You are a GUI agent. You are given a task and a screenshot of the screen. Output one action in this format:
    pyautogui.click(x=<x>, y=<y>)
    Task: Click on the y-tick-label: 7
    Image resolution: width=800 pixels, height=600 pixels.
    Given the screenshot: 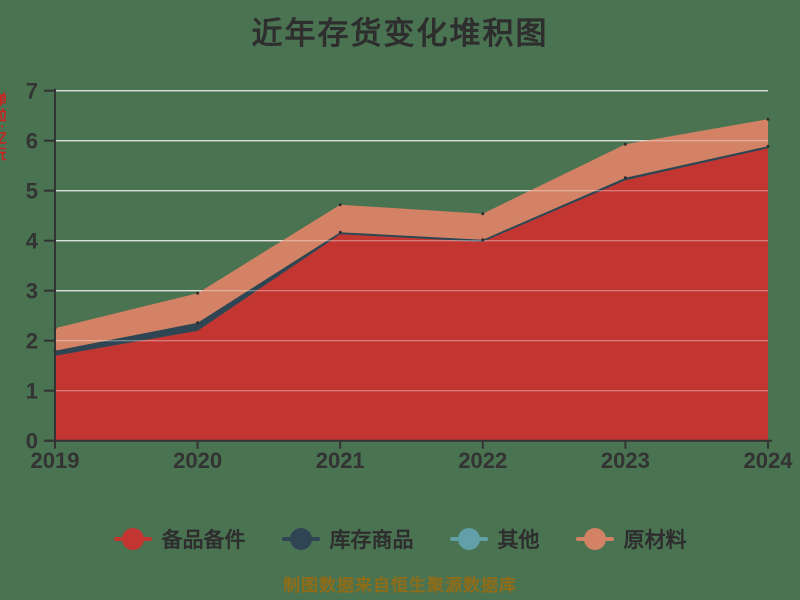 What is the action you would take?
    pyautogui.click(x=32, y=91)
    